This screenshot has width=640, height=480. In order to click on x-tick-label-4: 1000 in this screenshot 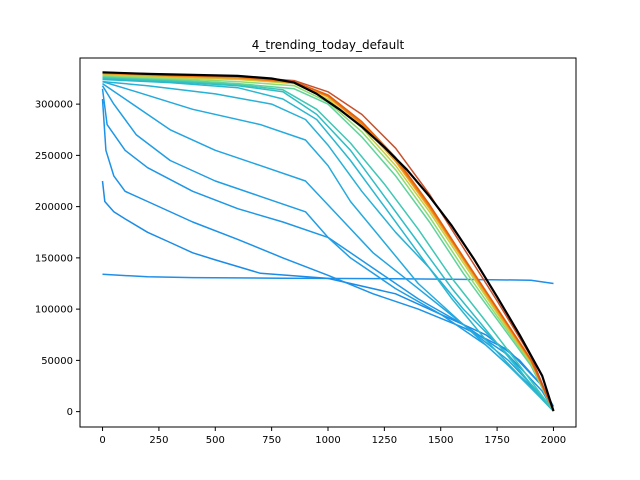, I will do `click(327, 440)`.